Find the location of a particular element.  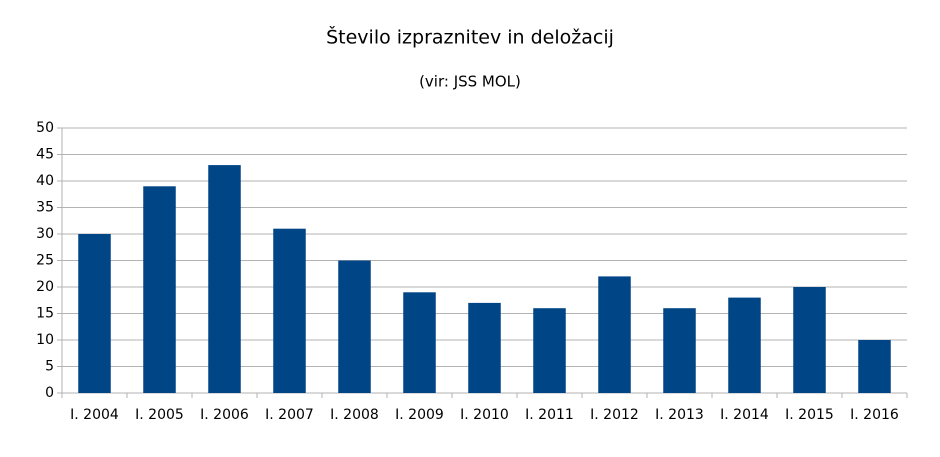

chart-title: Število izpraznitev in deložacij is located at coordinates (470, 37).